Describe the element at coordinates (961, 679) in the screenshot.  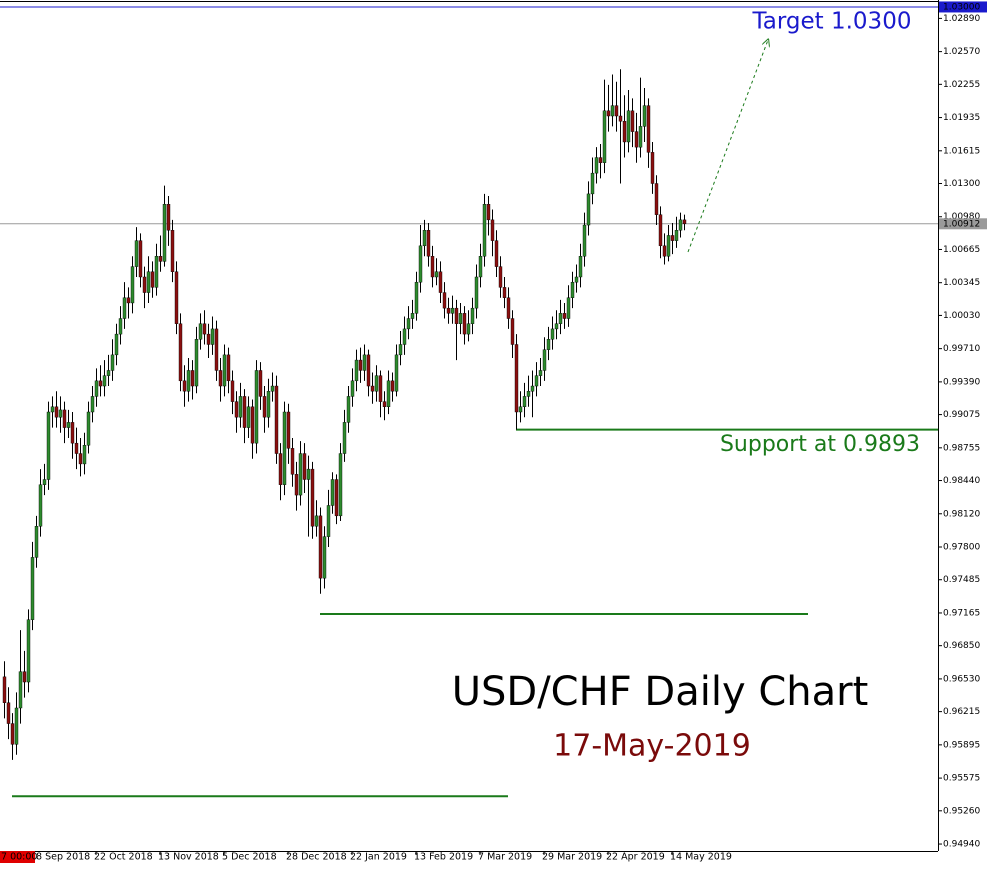
I see `y-tick-label: 0.96530` at that location.